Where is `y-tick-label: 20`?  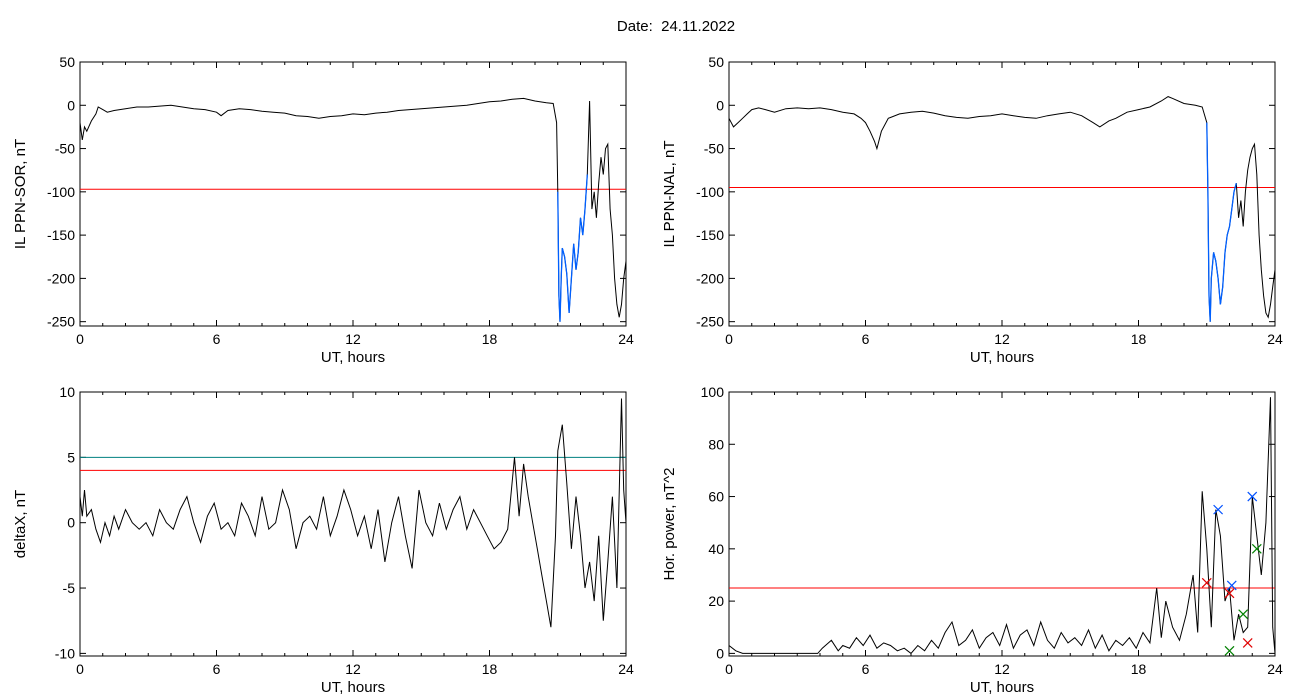 y-tick-label: 20 is located at coordinates (716, 601).